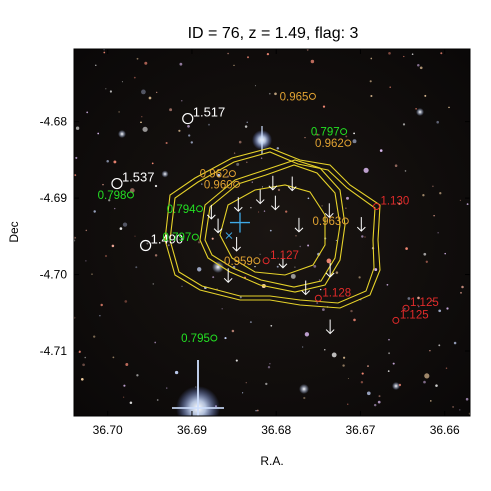 The height and width of the screenshot is (491, 491). I want to click on x-tick-label: 36.69, so click(192, 430).